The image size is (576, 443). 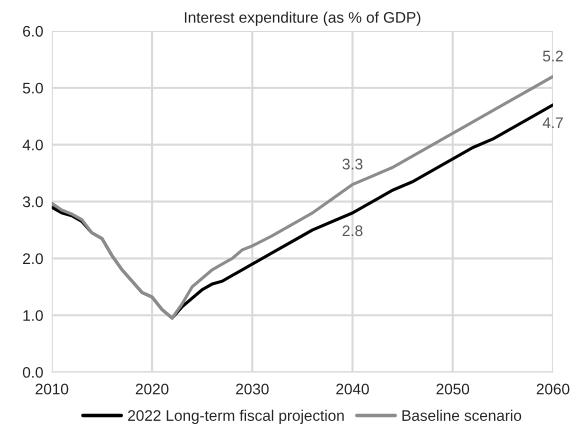 What do you see at coordinates (352, 164) in the screenshot?
I see `data-label: 3.3` at bounding box center [352, 164].